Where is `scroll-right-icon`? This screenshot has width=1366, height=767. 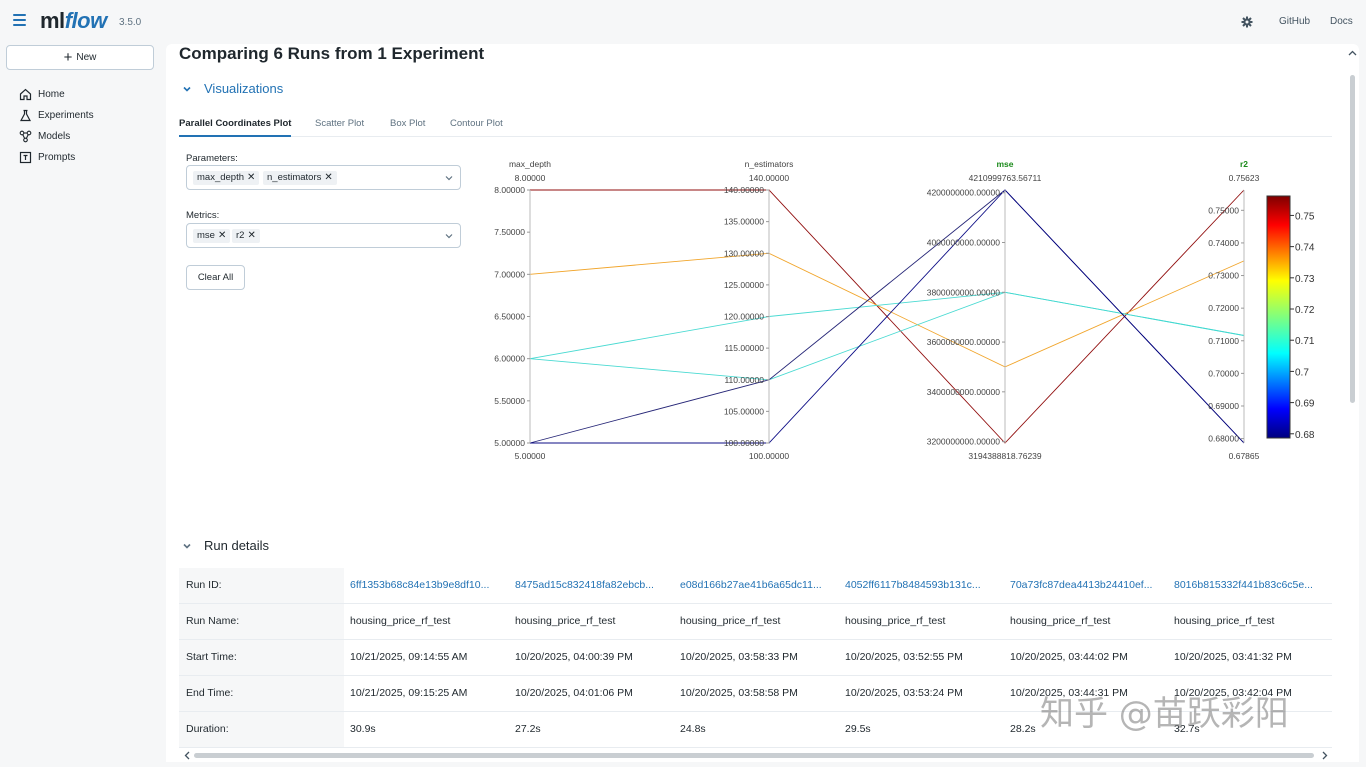 scroll-right-icon is located at coordinates (1325, 755).